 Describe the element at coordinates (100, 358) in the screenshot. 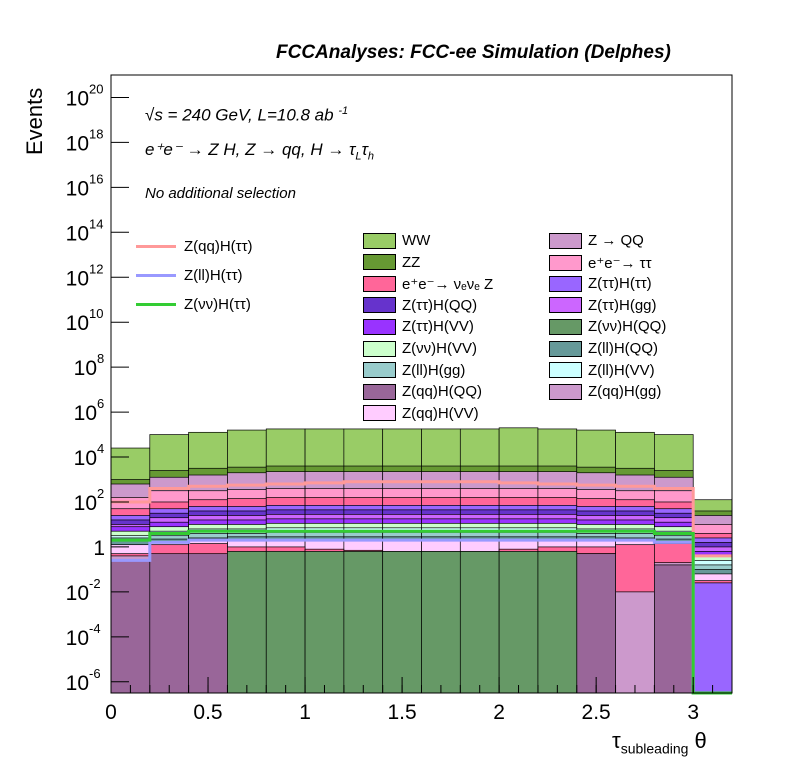

I see `y-tick-exp-6: 8` at that location.